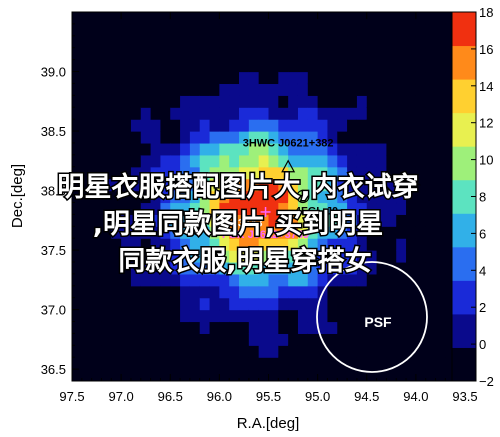  What do you see at coordinates (170, 396) in the screenshot?
I see `x-tick-label: 96.5` at bounding box center [170, 396].